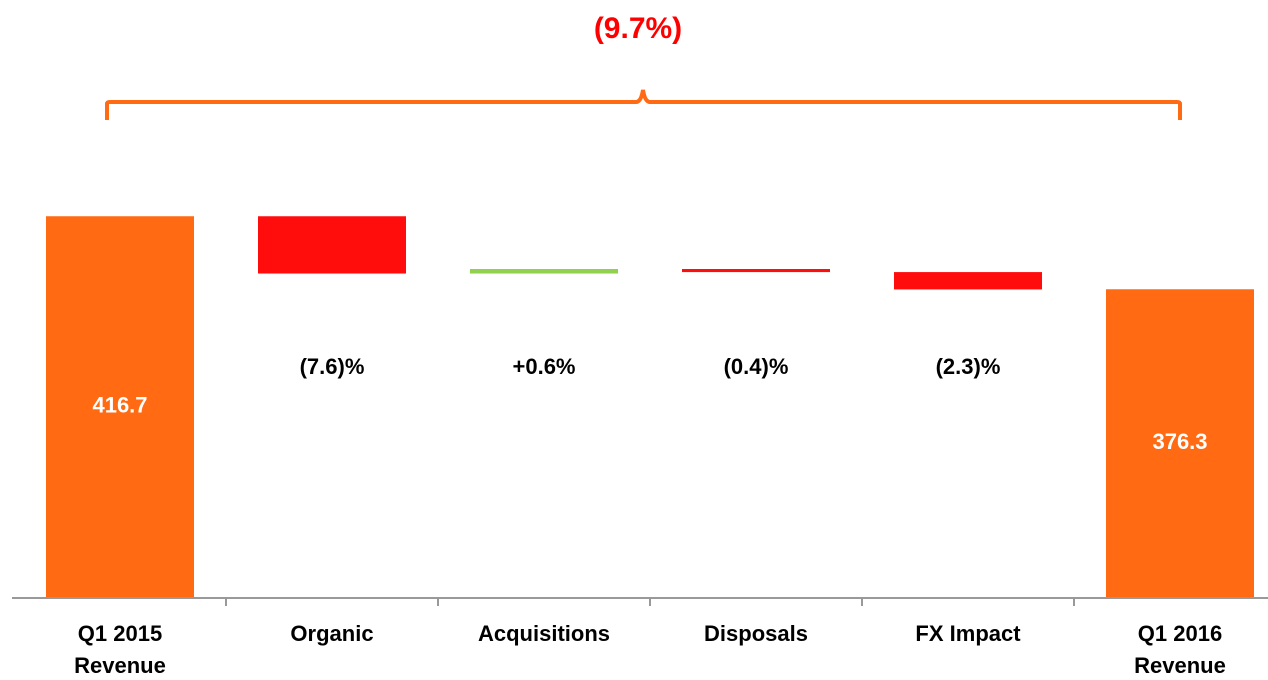 This screenshot has width=1268, height=680. What do you see at coordinates (332, 633) in the screenshot?
I see `x-tick-label: Organic` at bounding box center [332, 633].